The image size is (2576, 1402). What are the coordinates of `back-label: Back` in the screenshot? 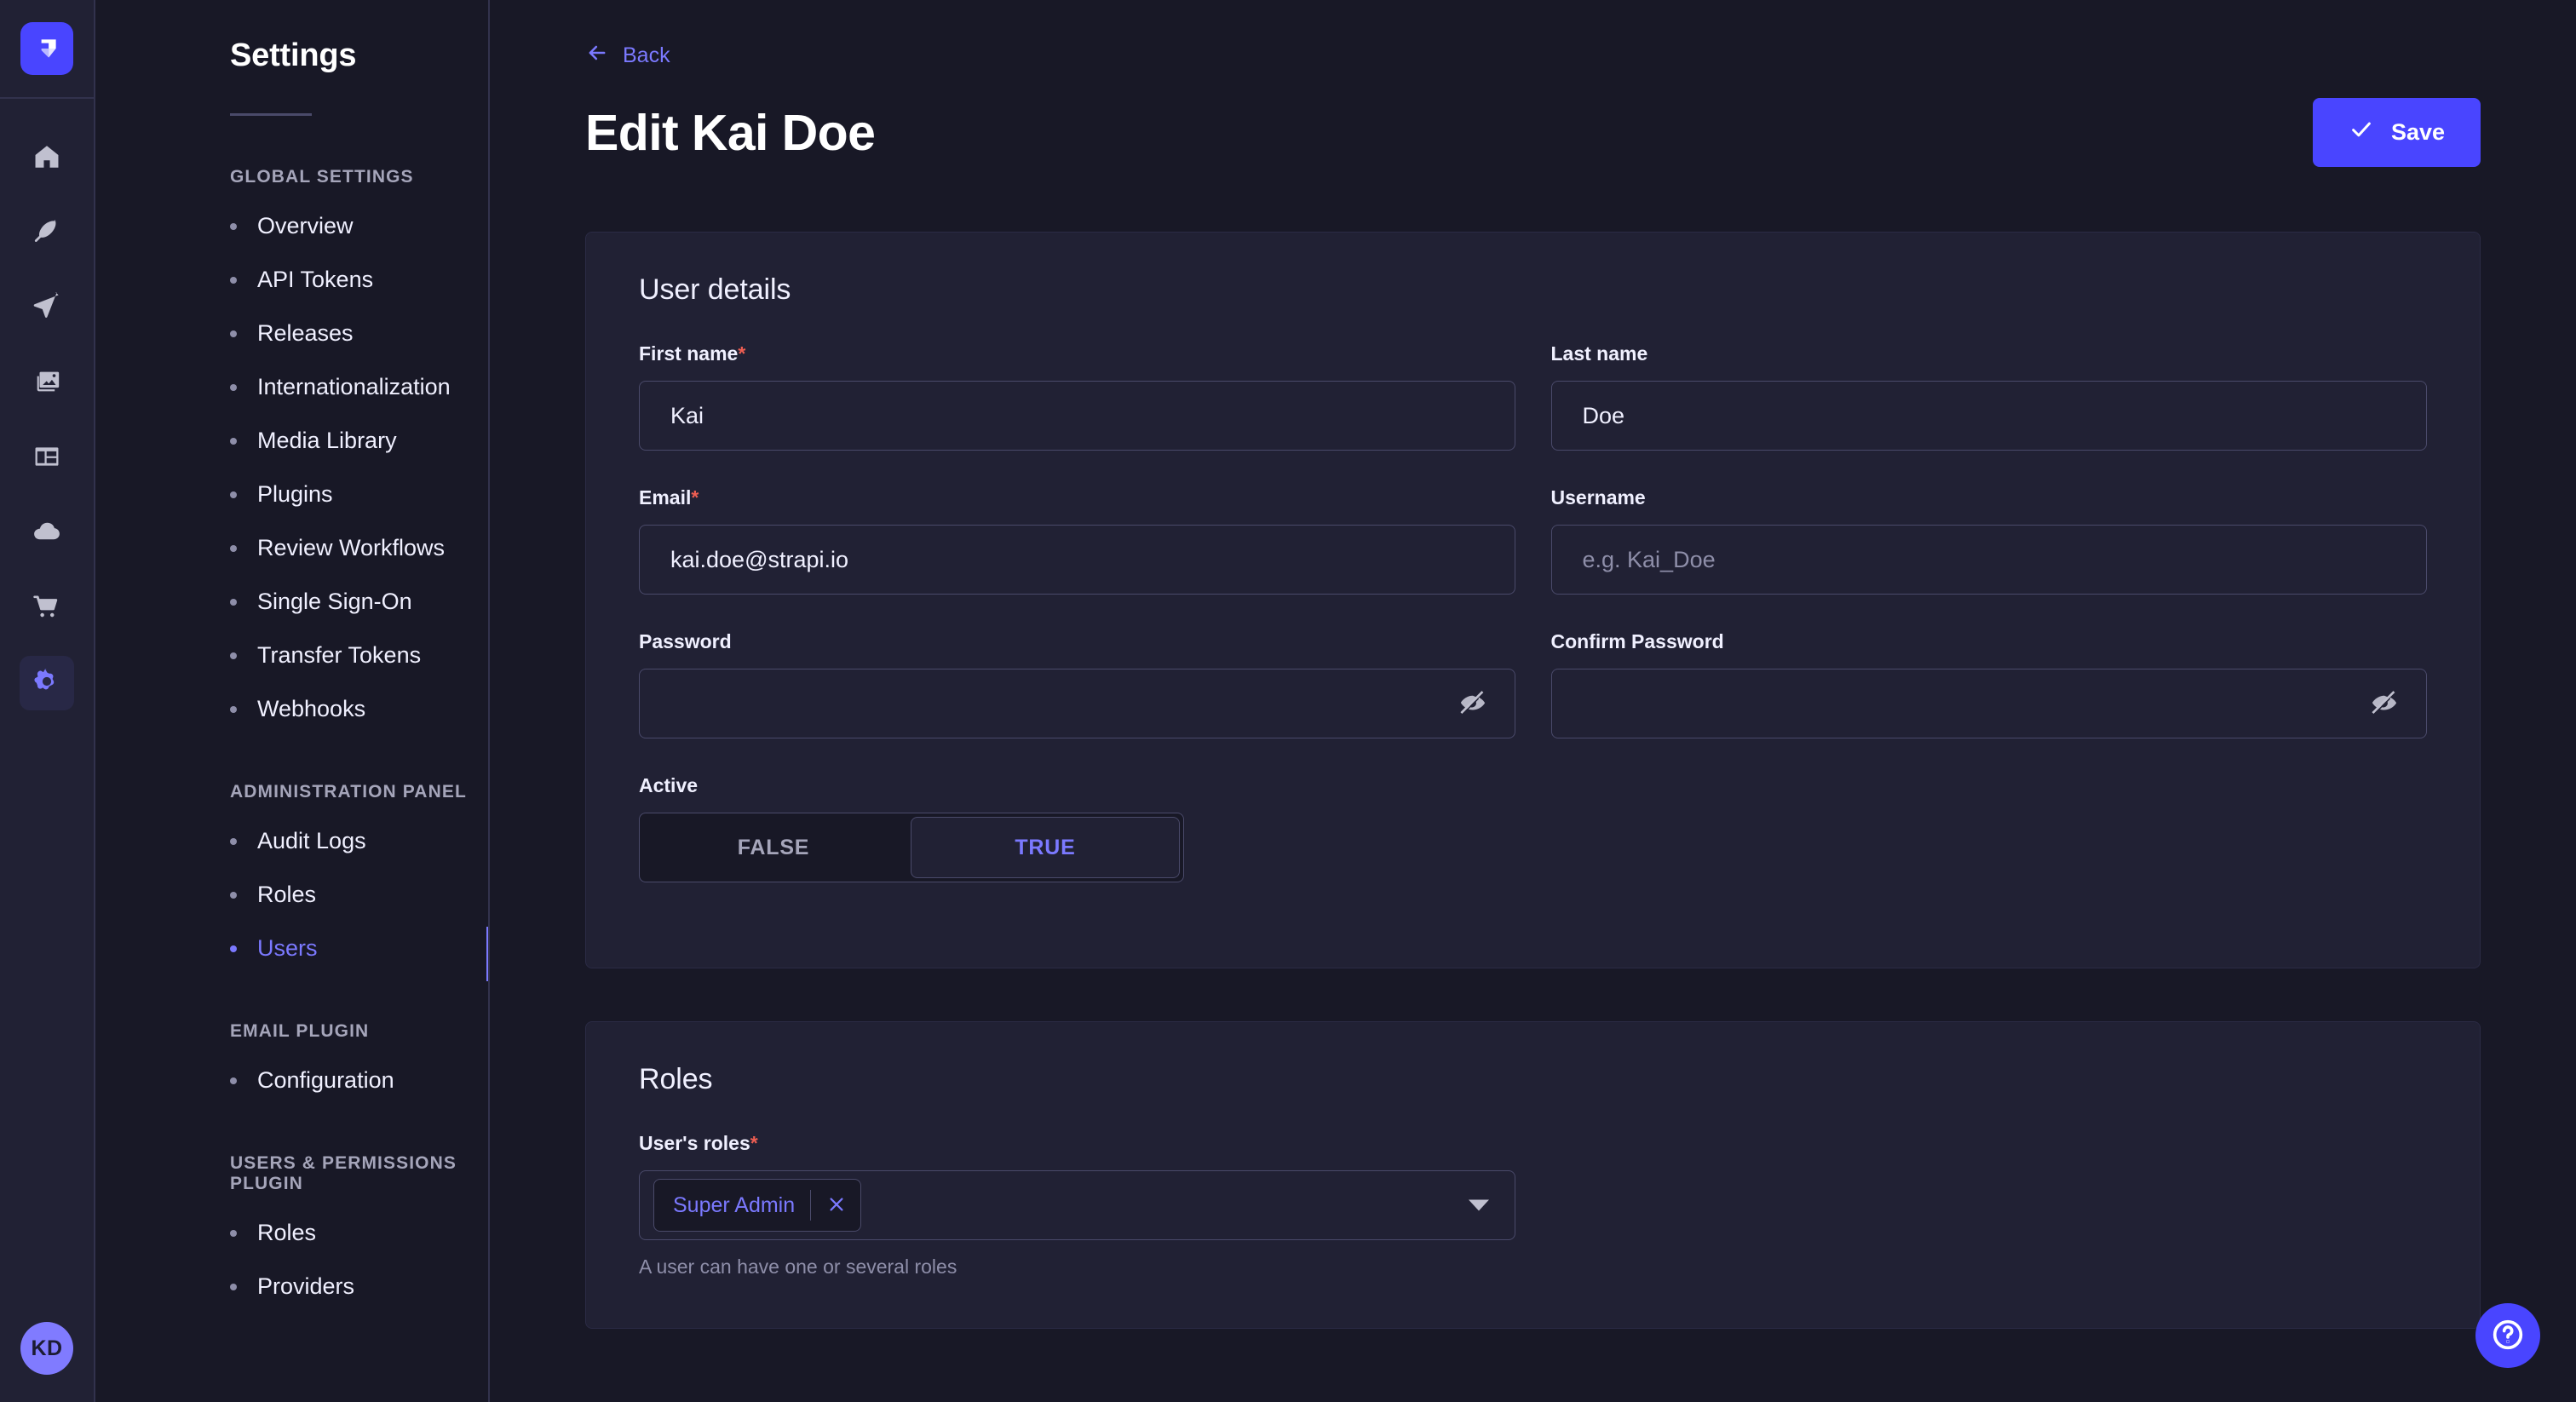 It's located at (647, 55).